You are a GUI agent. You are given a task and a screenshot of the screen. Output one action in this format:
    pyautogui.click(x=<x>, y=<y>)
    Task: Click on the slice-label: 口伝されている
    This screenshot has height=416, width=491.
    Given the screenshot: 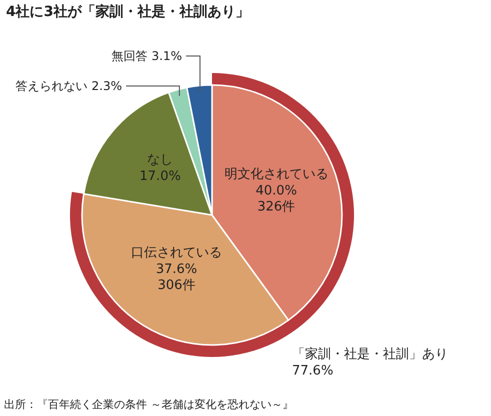 What is the action you would take?
    pyautogui.click(x=176, y=253)
    